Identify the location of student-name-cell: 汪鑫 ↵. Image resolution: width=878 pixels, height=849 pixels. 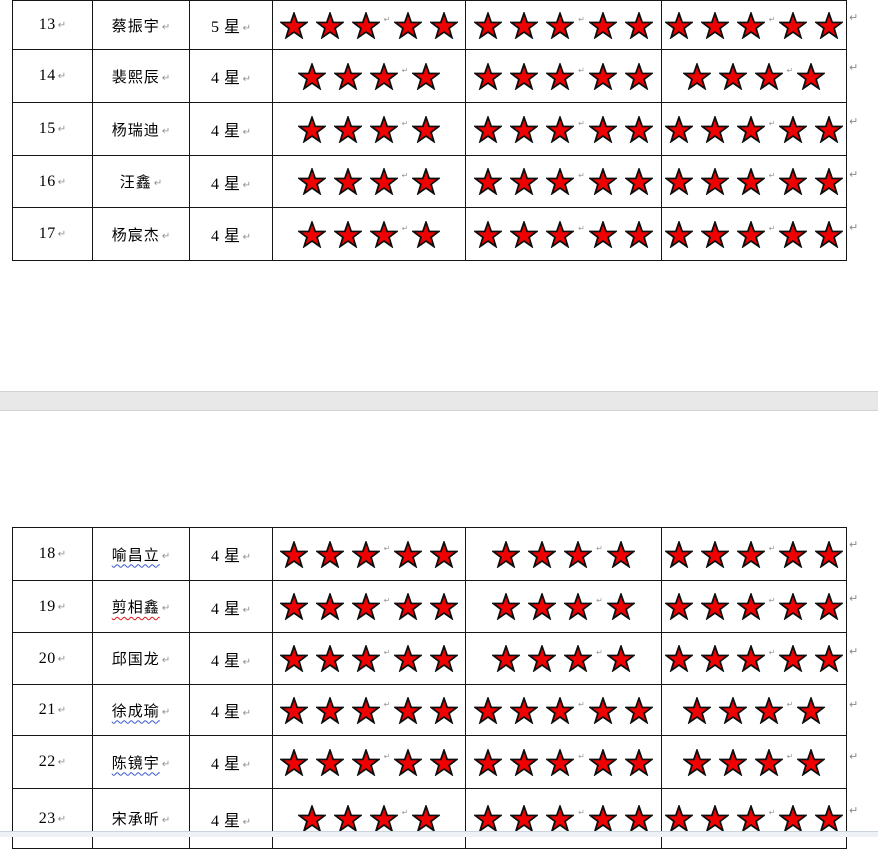
(141, 181).